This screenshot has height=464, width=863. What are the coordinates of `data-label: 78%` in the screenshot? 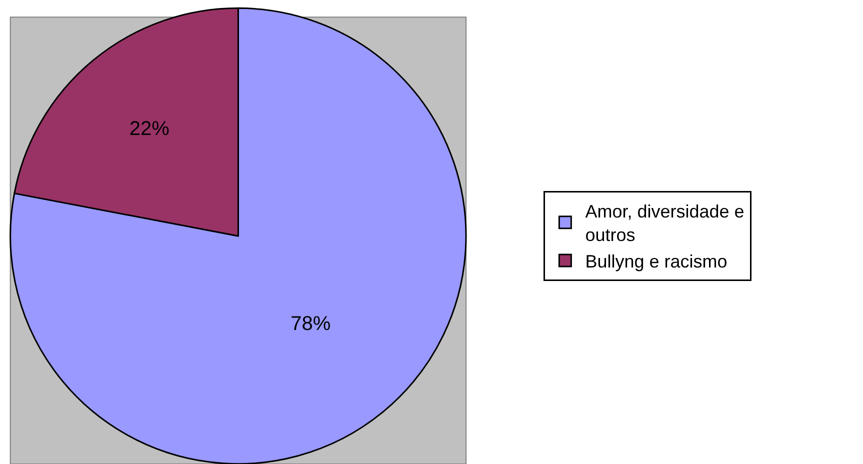 It's located at (310, 323).